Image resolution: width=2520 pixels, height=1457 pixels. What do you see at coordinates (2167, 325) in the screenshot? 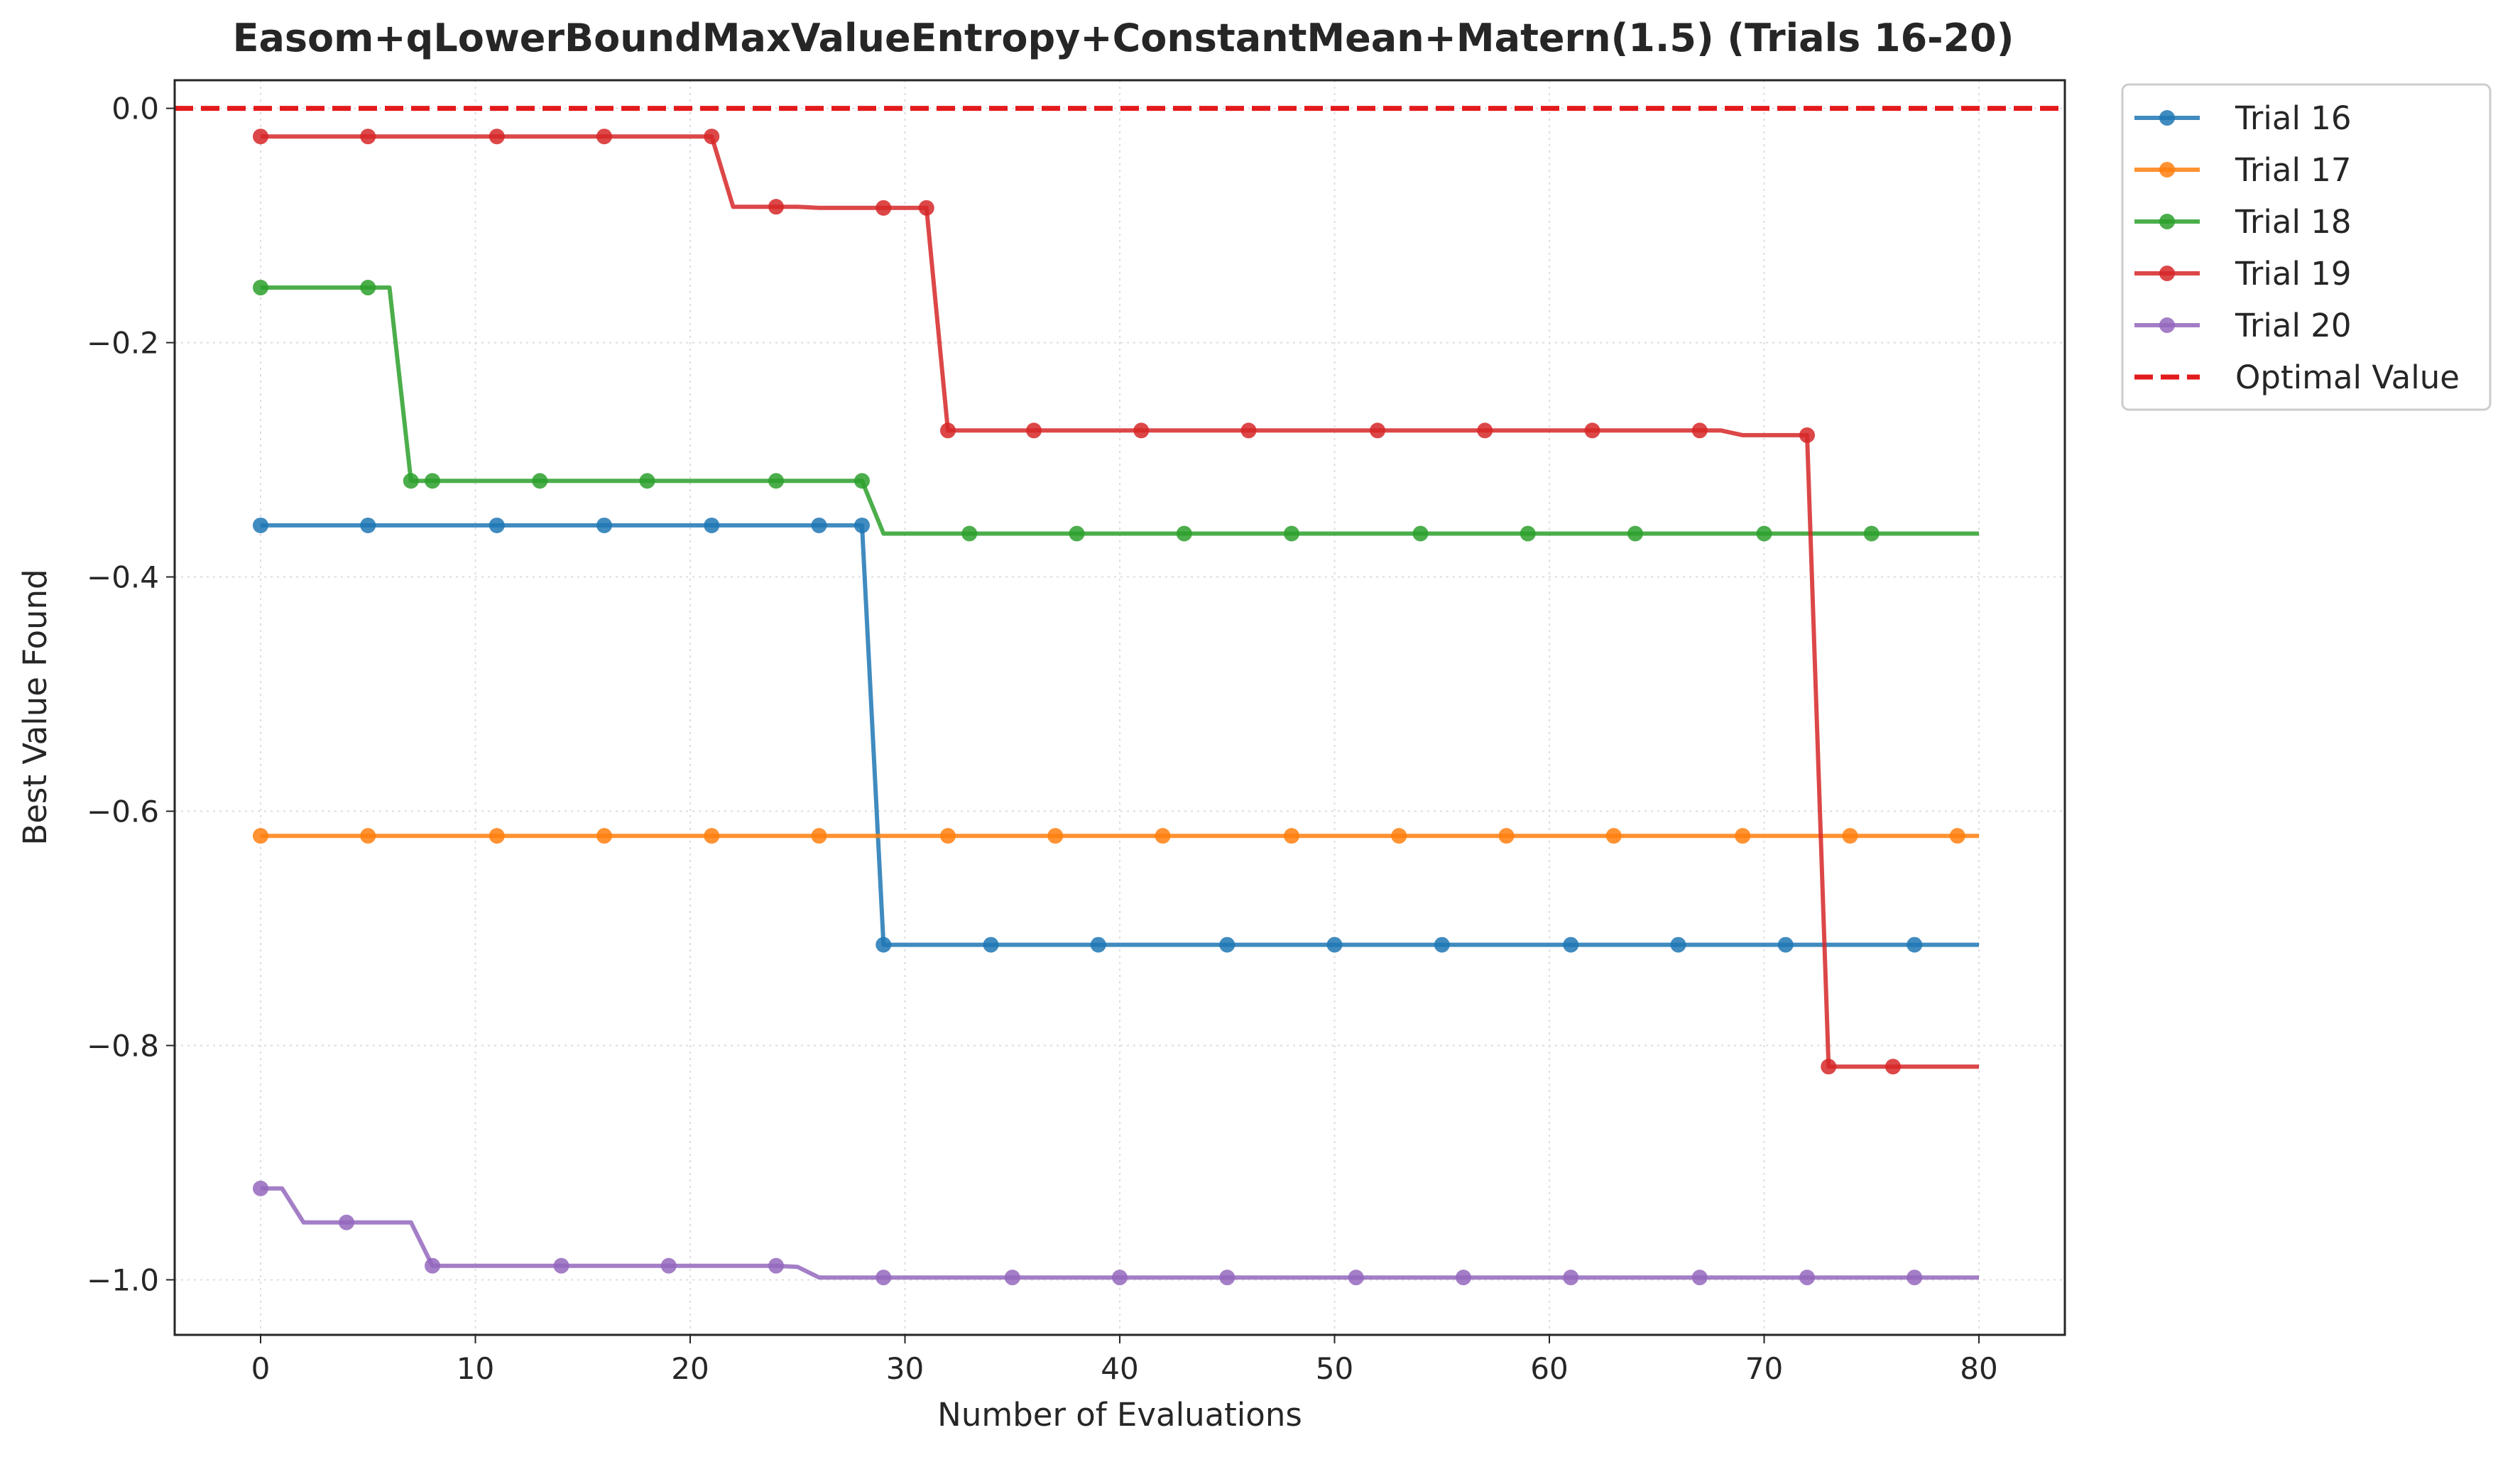
I see `legend-marker` at bounding box center [2167, 325].